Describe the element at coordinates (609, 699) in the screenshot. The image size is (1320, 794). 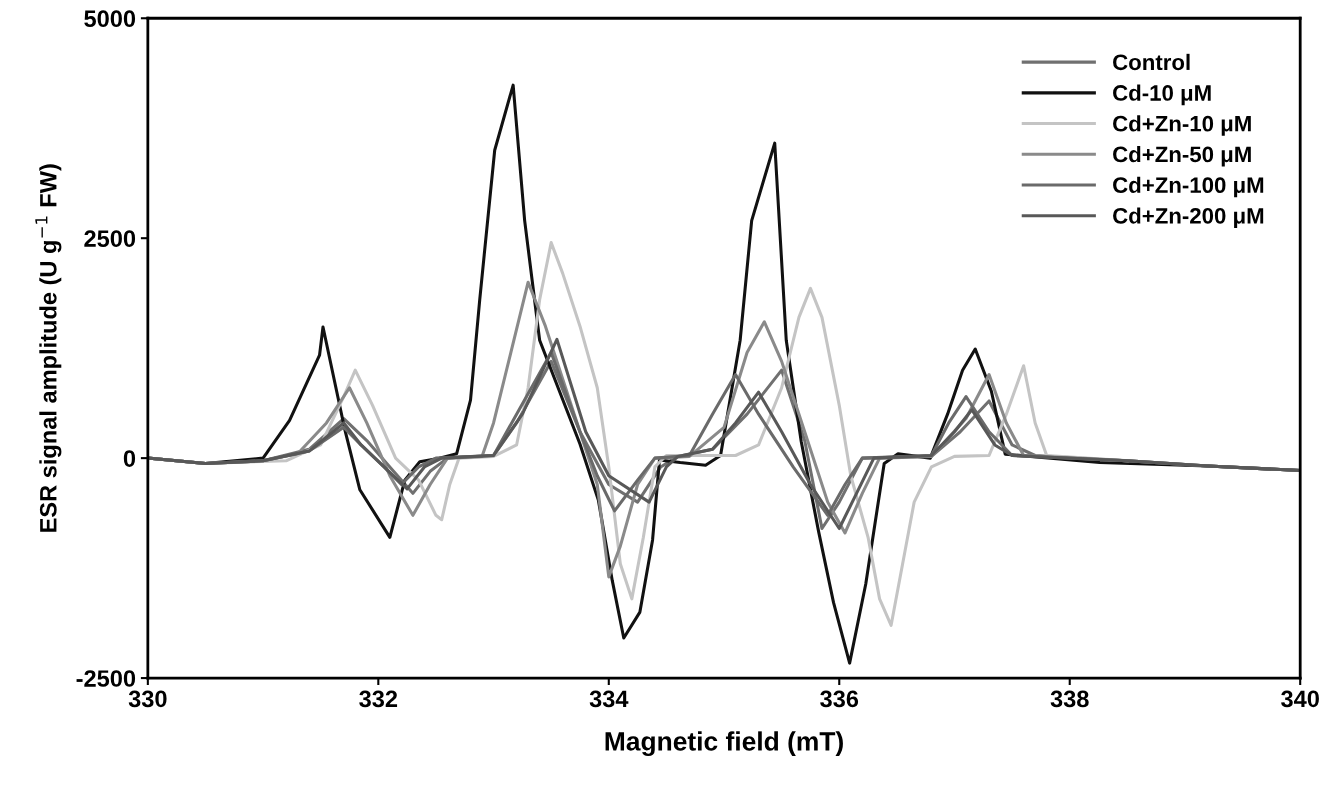
I see `x-tick-label: 334` at that location.